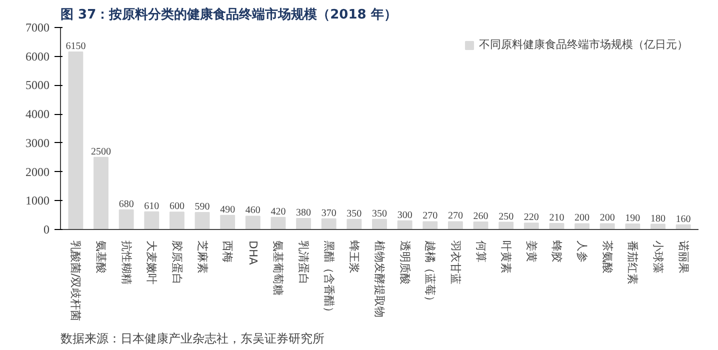 The image size is (718, 350). Describe the element at coordinates (632, 218) in the screenshot. I see `data-label: 190` at that location.